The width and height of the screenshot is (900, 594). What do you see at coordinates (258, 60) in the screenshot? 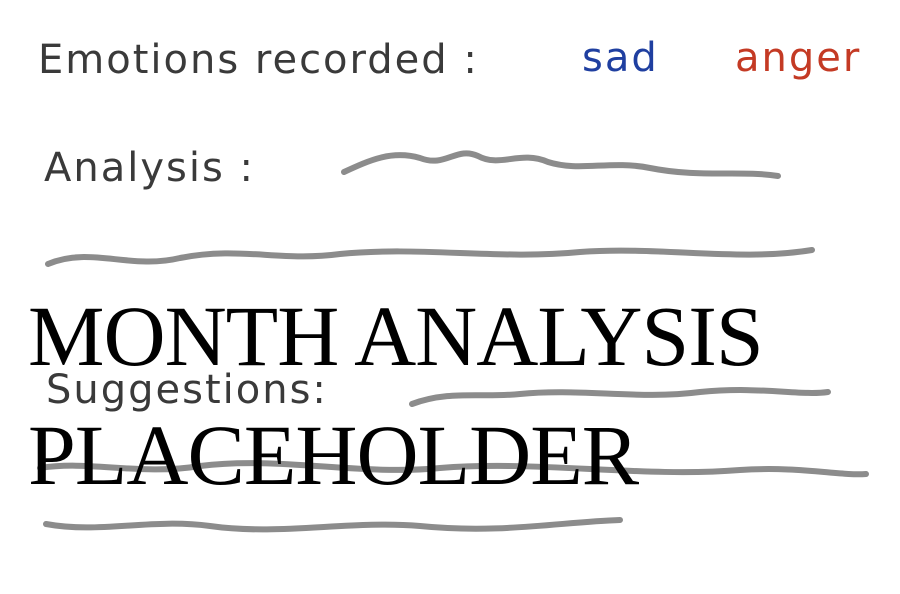
I see `emotions-recorded-label: Emotions recorded :` at bounding box center [258, 60].